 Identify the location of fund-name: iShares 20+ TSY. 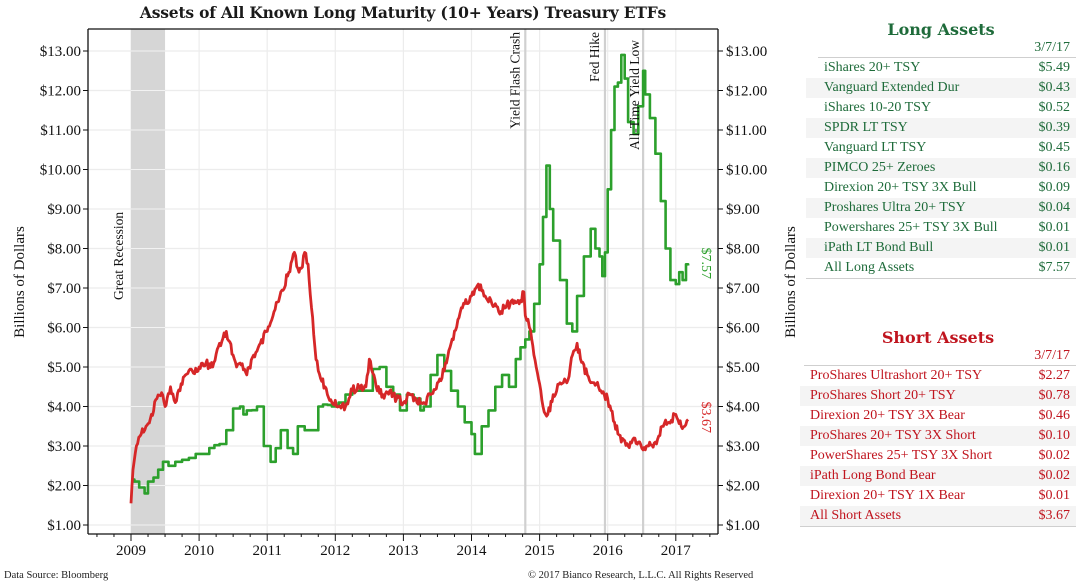
(872, 67).